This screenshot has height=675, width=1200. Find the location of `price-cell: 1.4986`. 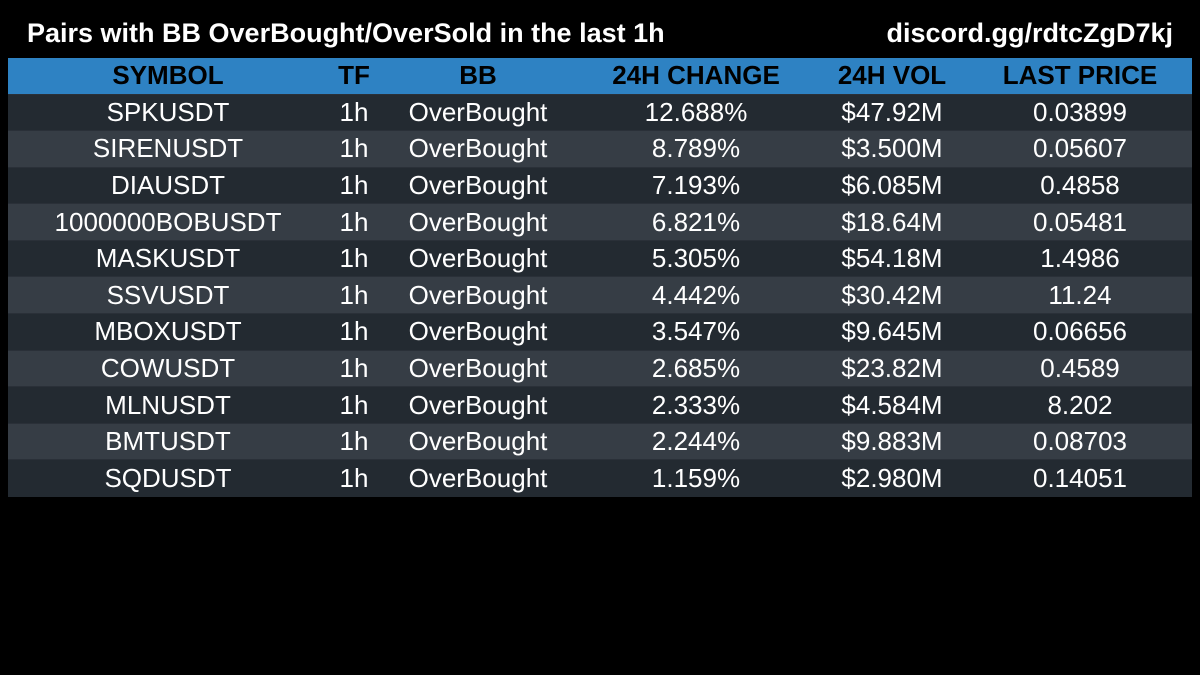

price-cell: 1.4986 is located at coordinates (1080, 258).